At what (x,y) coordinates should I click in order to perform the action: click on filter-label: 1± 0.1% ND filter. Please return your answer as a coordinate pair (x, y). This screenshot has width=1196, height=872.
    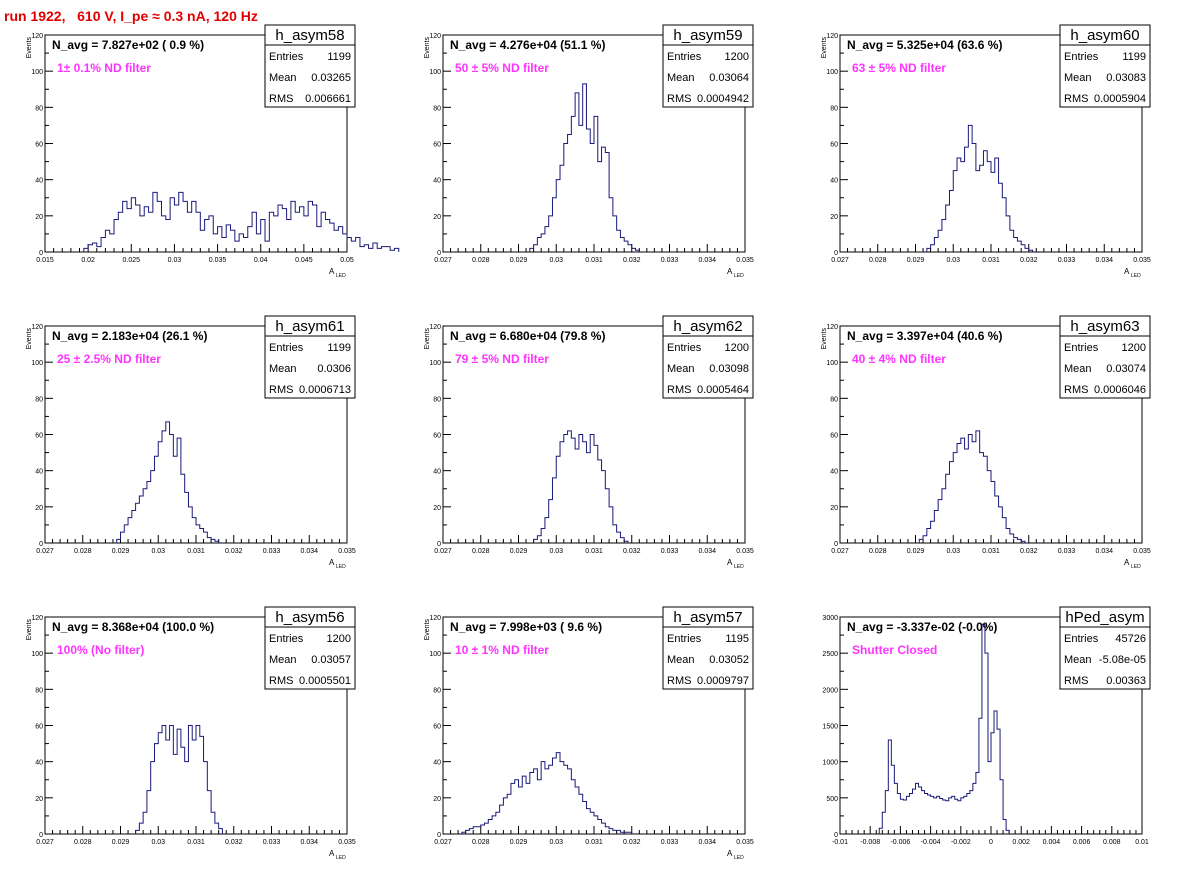
    Looking at the image, I should click on (104, 68).